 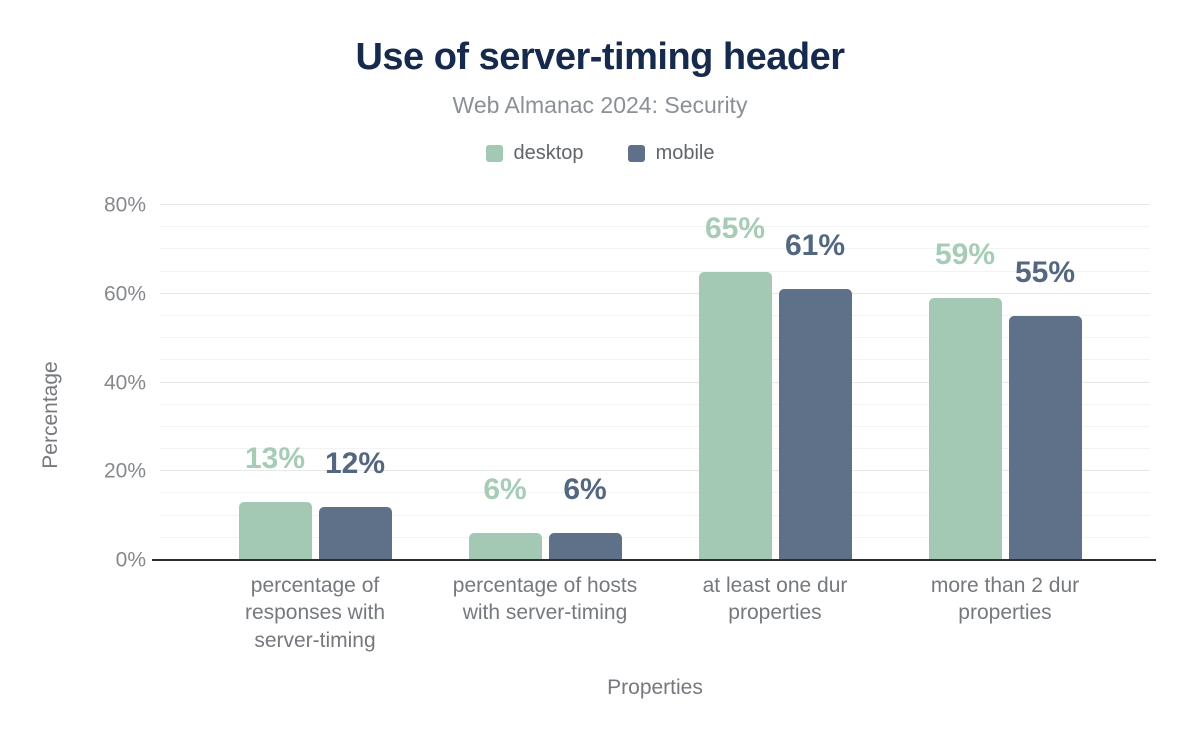 What do you see at coordinates (636, 153) in the screenshot?
I see `legend-swatch-mobile` at bounding box center [636, 153].